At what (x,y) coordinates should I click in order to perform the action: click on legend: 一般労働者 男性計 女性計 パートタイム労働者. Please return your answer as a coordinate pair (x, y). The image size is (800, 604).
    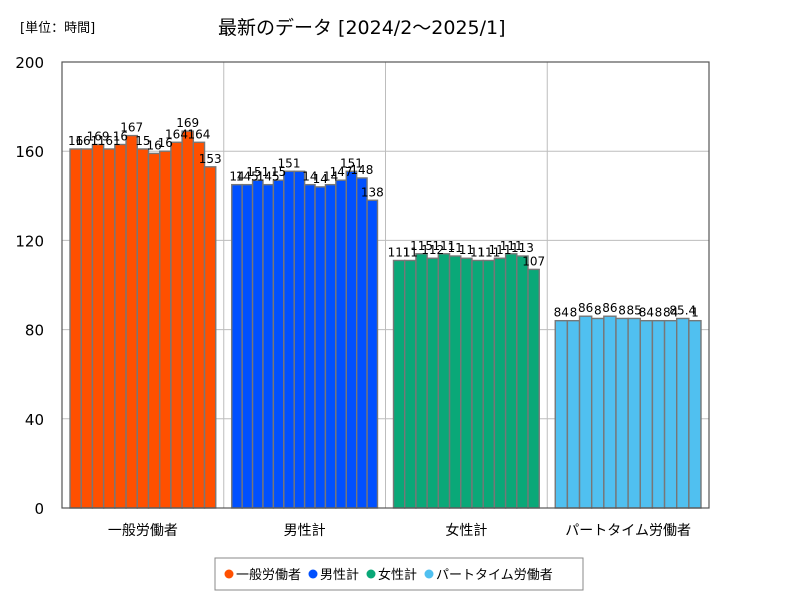
    Looking at the image, I should click on (399, 574).